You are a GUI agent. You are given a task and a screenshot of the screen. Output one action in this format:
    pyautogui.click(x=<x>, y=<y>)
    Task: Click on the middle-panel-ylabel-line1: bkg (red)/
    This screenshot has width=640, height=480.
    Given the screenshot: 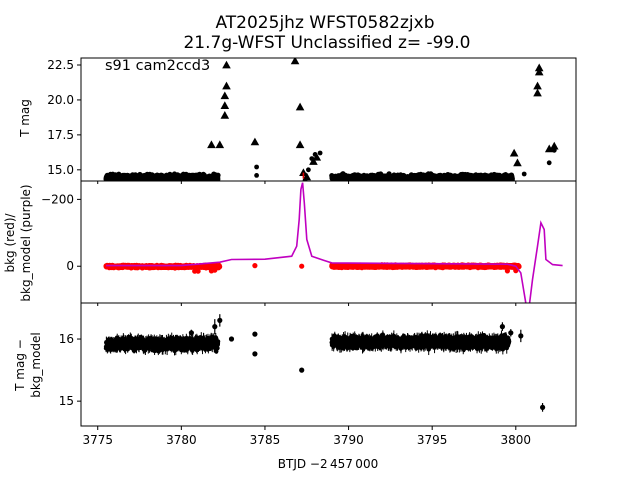 What is the action you would take?
    pyautogui.click(x=10, y=243)
    